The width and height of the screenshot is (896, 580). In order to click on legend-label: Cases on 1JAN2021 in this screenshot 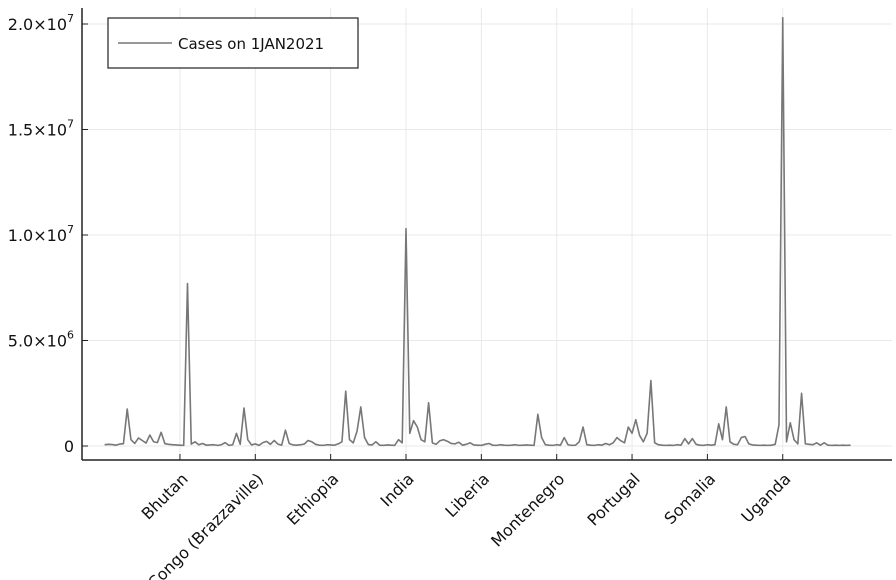, I will do `click(251, 44)`.